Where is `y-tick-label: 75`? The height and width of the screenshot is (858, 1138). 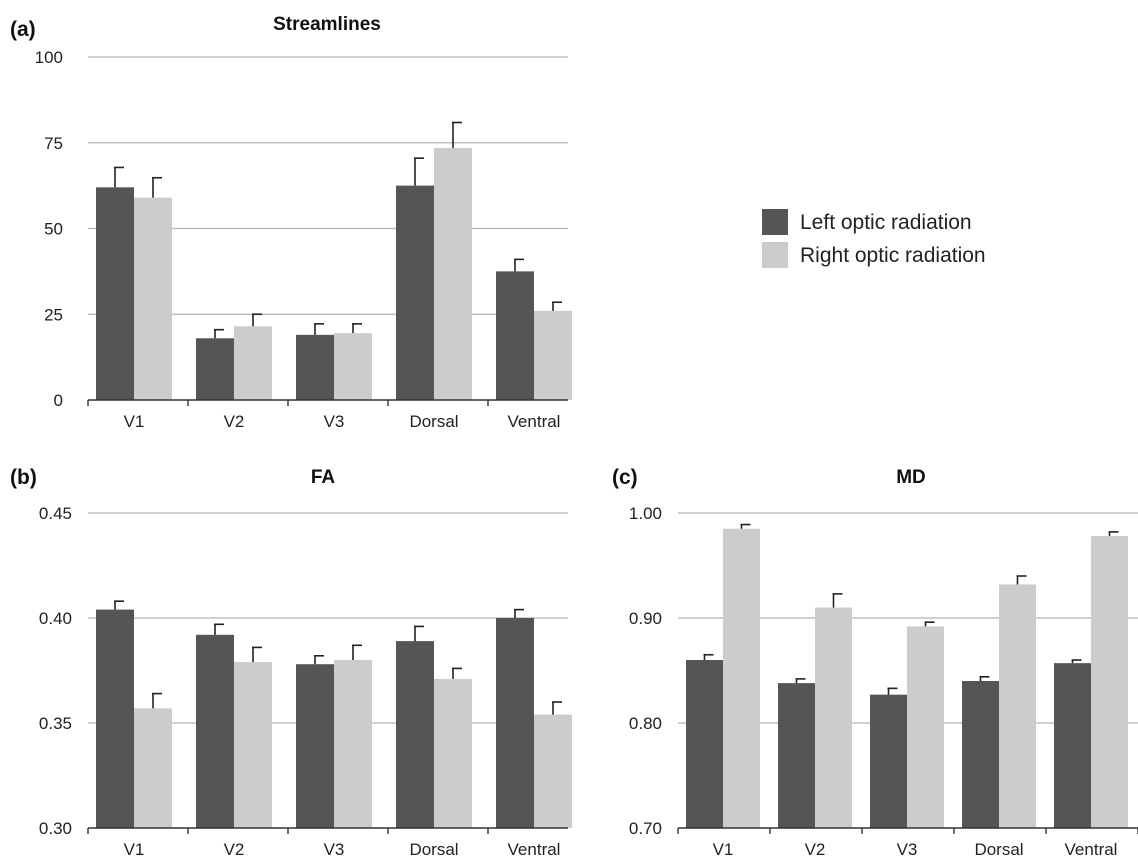 y-tick-label: 75 is located at coordinates (53, 143).